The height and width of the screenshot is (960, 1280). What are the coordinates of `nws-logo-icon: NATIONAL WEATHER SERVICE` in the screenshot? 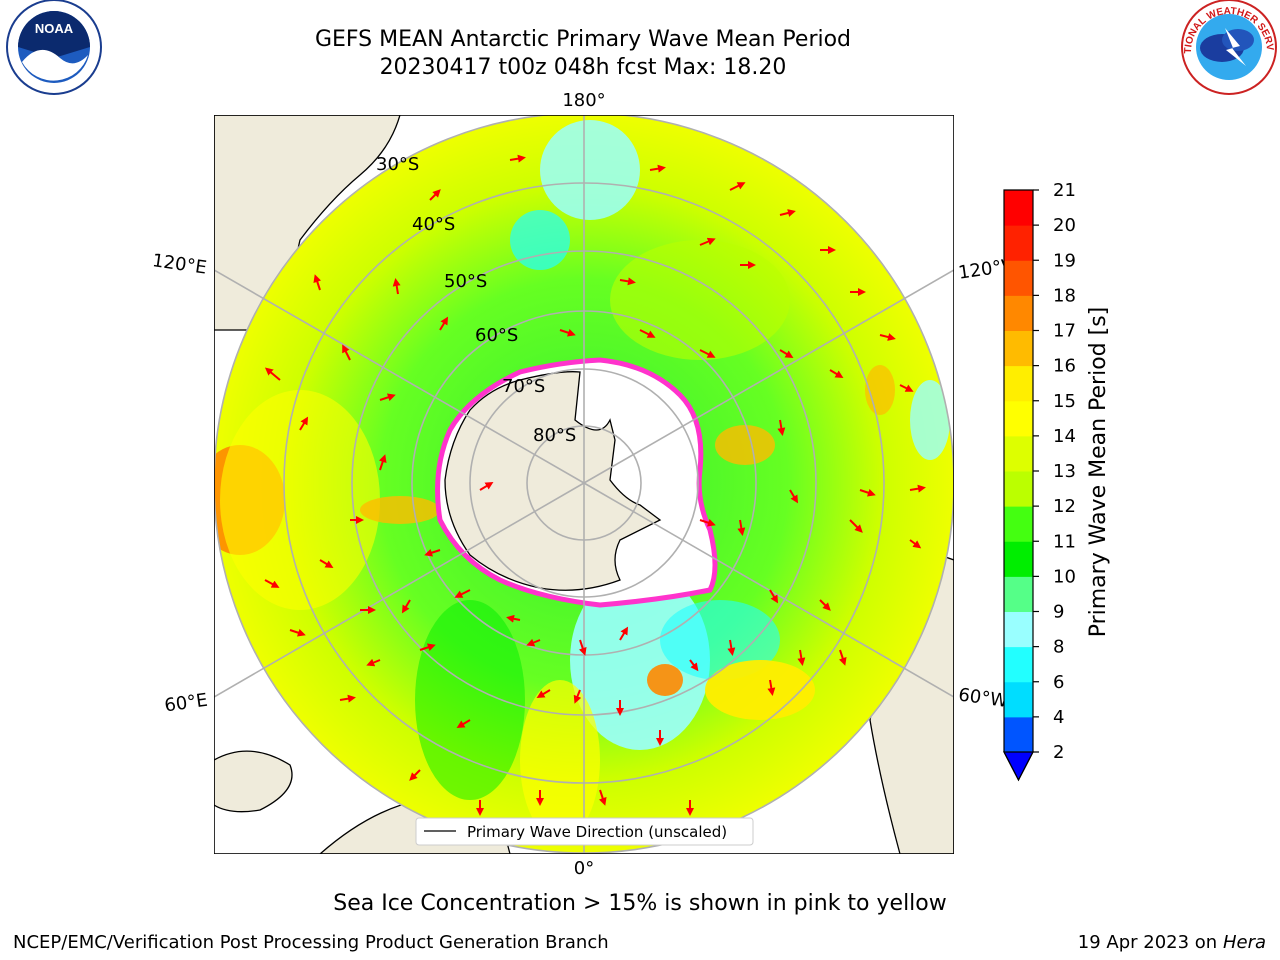 It's located at (638, 47).